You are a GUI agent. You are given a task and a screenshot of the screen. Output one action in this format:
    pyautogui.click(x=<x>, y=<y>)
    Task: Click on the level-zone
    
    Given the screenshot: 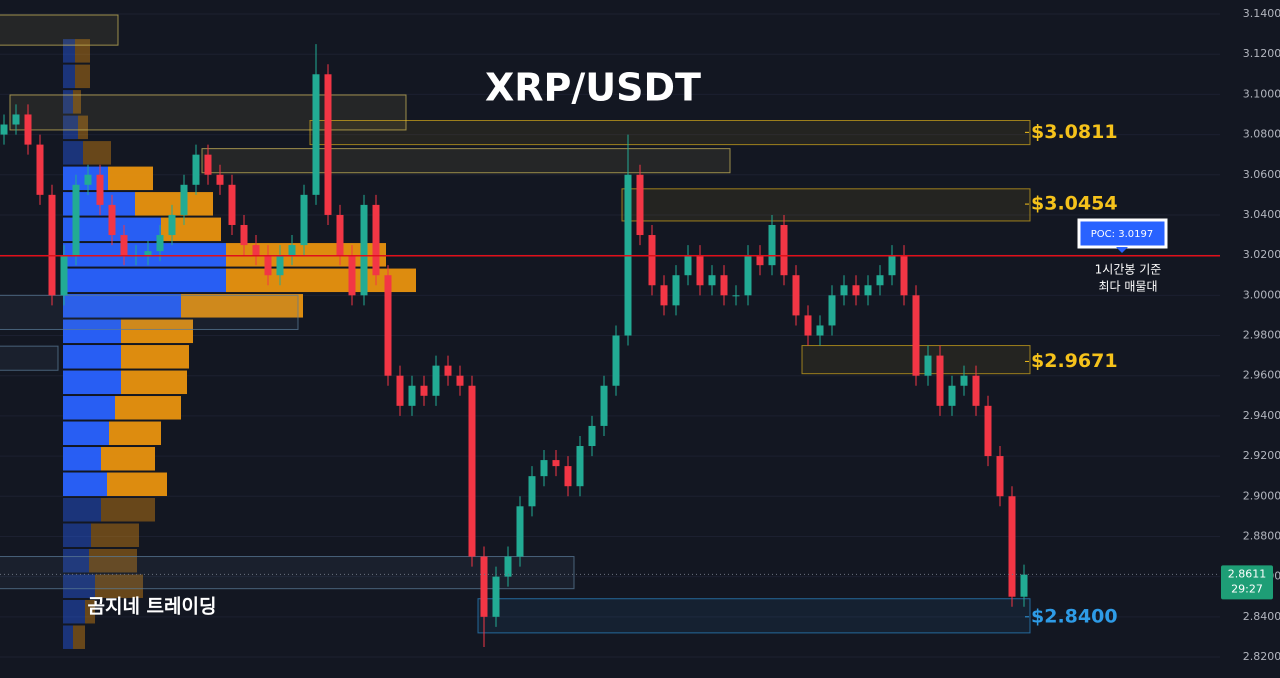 What is the action you would take?
    pyautogui.click(x=826, y=205)
    